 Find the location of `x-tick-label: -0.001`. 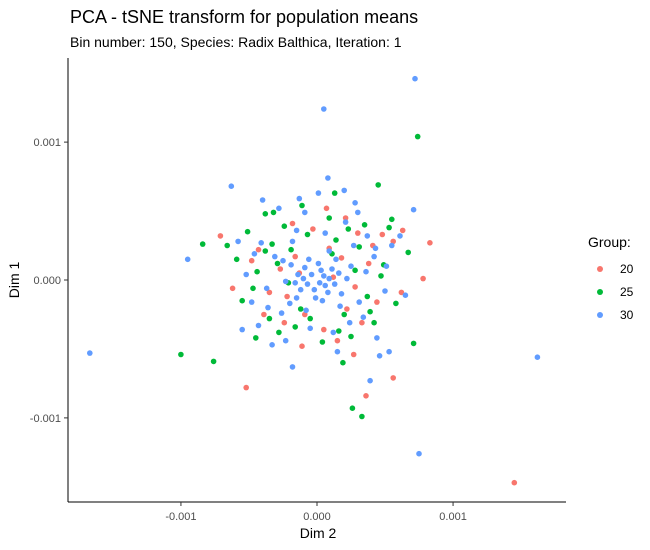

x-tick-label: -0.001 is located at coordinates (180, 517).